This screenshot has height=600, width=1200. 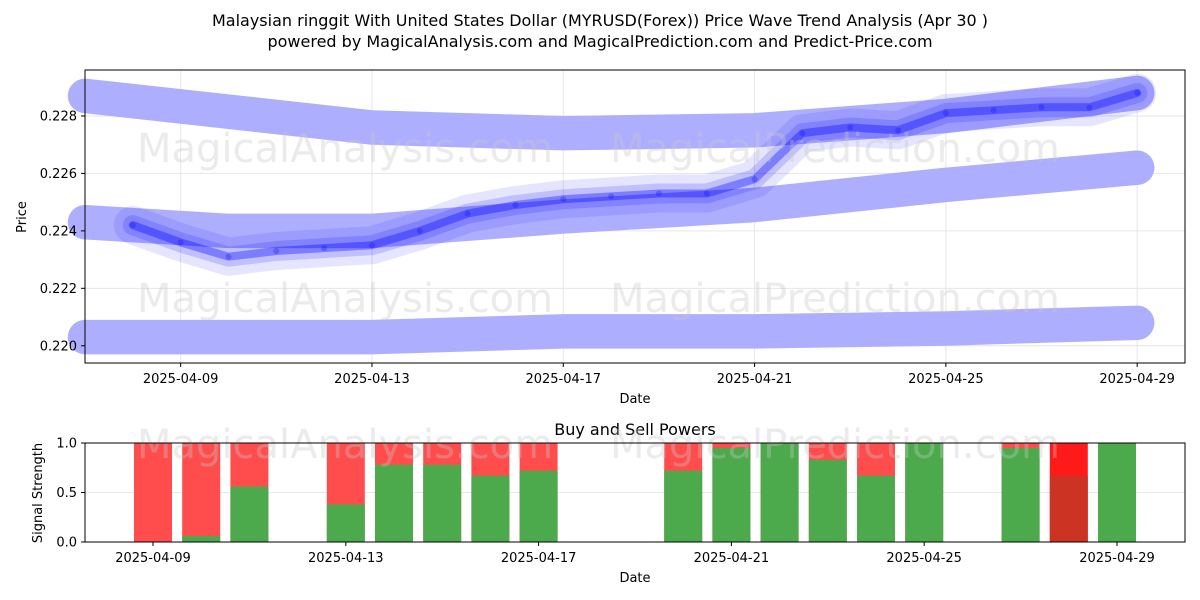 I want to click on power-x-tick-label: 2025-04-21, so click(x=732, y=558).